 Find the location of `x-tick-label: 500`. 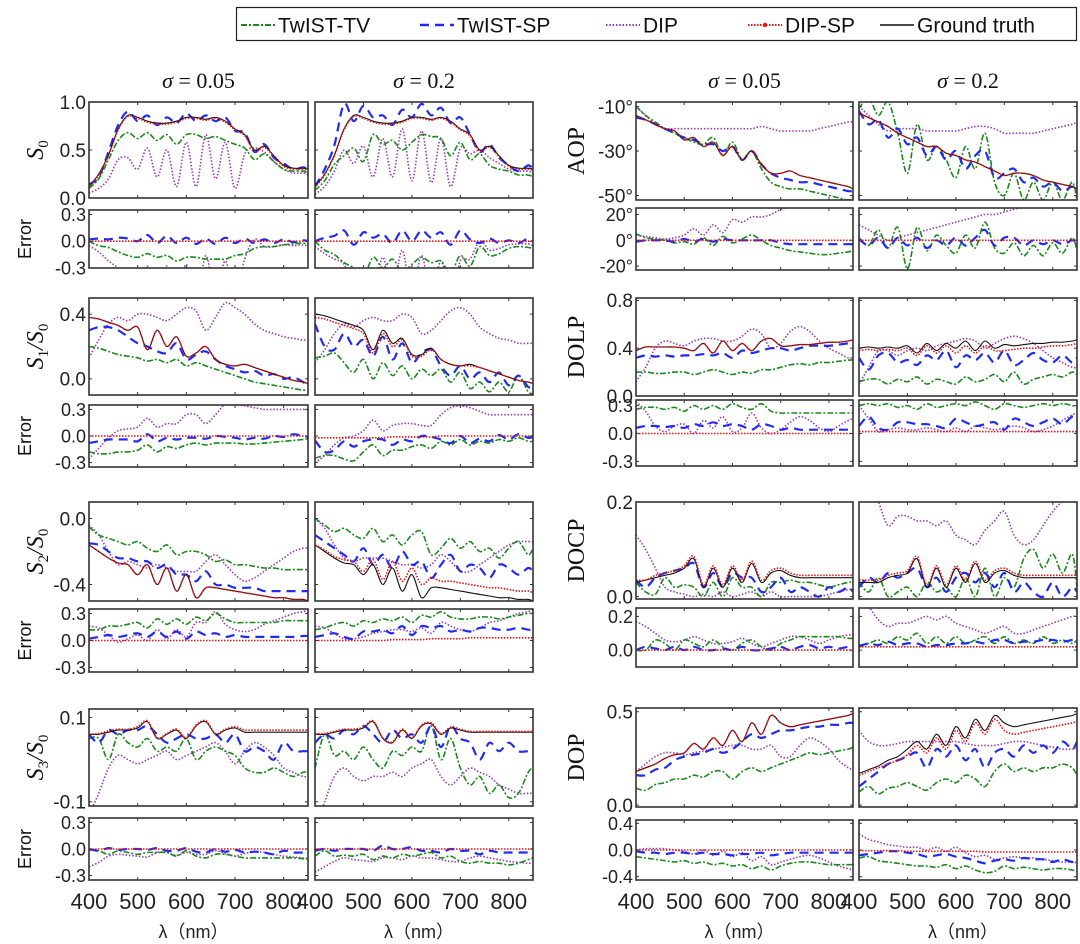

x-tick-label: 500 is located at coordinates (363, 901).